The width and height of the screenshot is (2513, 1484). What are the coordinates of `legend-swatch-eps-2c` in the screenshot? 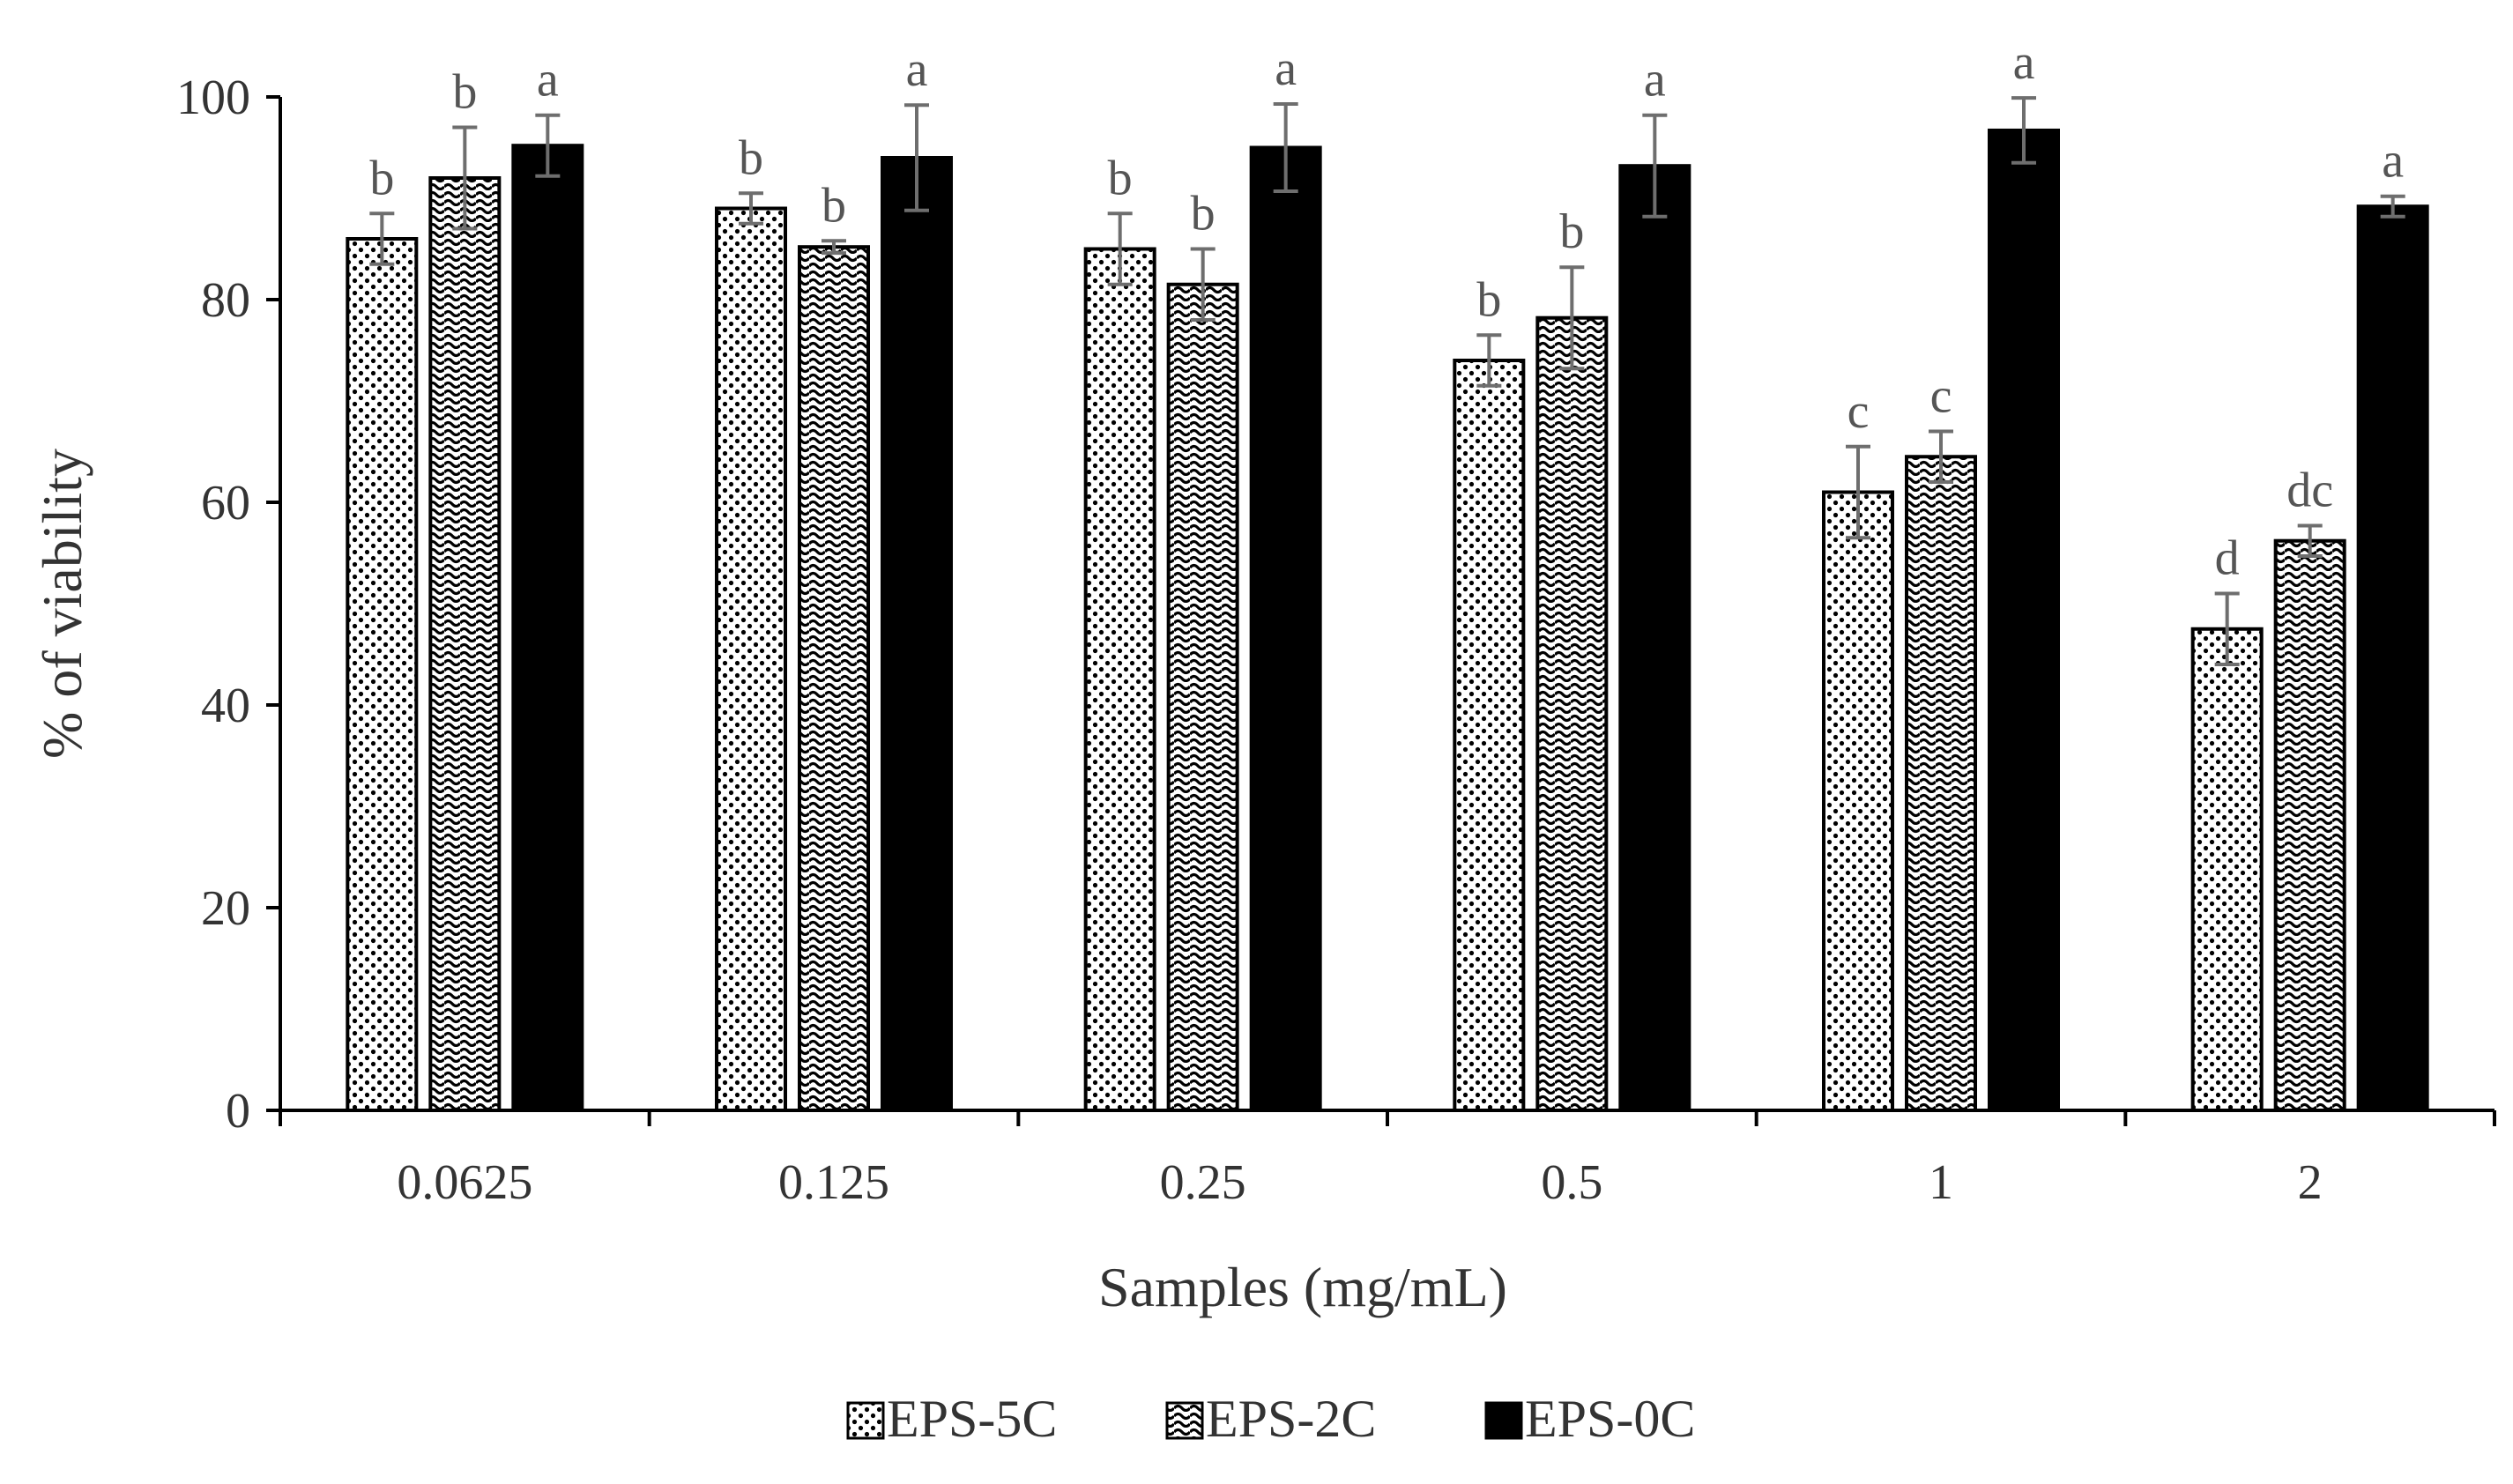 It's located at (1184, 1420).